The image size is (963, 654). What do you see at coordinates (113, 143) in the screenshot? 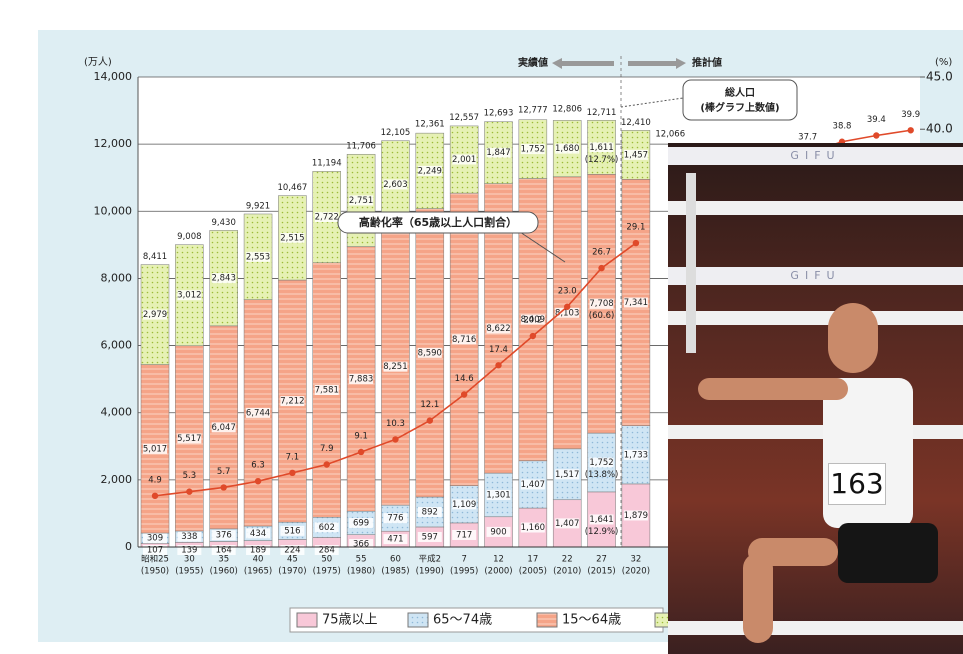
I see `y-tick-label: 12,000` at bounding box center [113, 143].